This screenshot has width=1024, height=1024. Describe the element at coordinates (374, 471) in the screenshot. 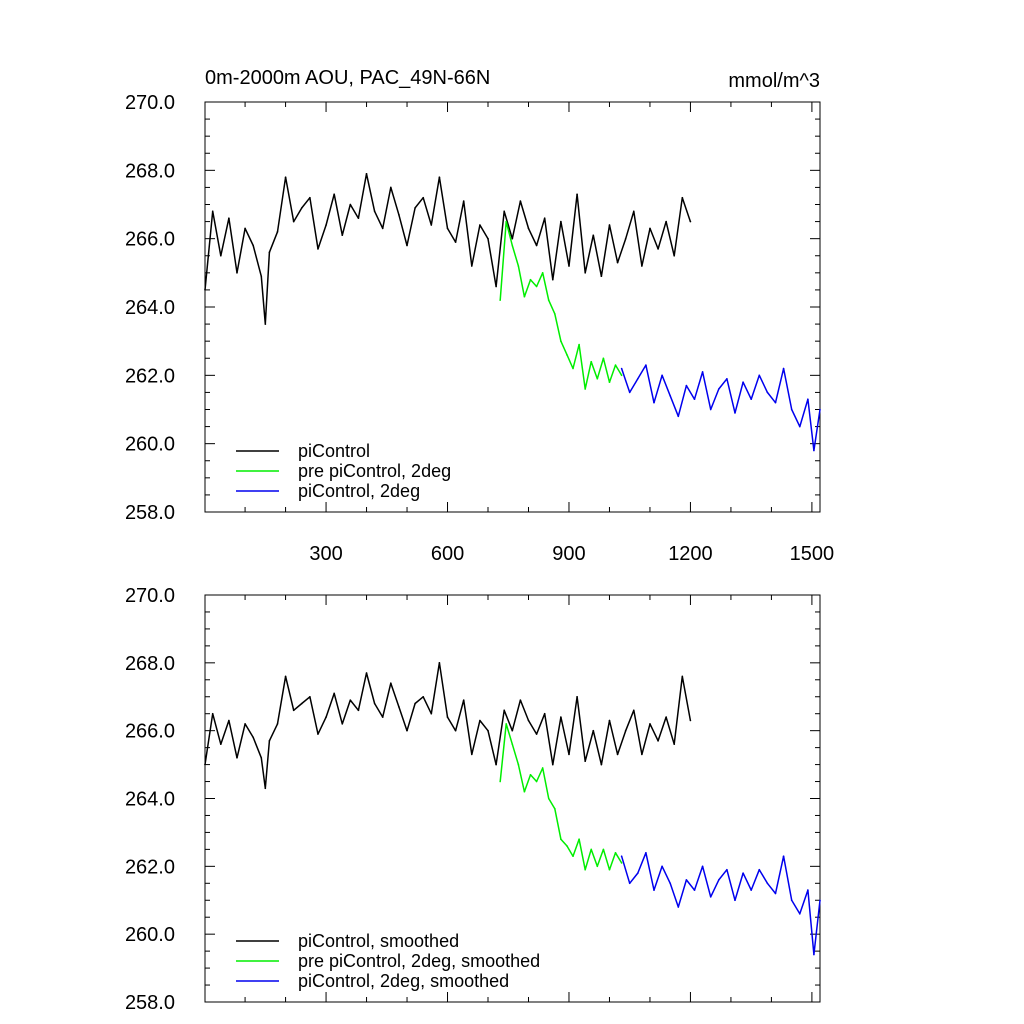

I see `legend-label: pre piControl, 2deg` at that location.